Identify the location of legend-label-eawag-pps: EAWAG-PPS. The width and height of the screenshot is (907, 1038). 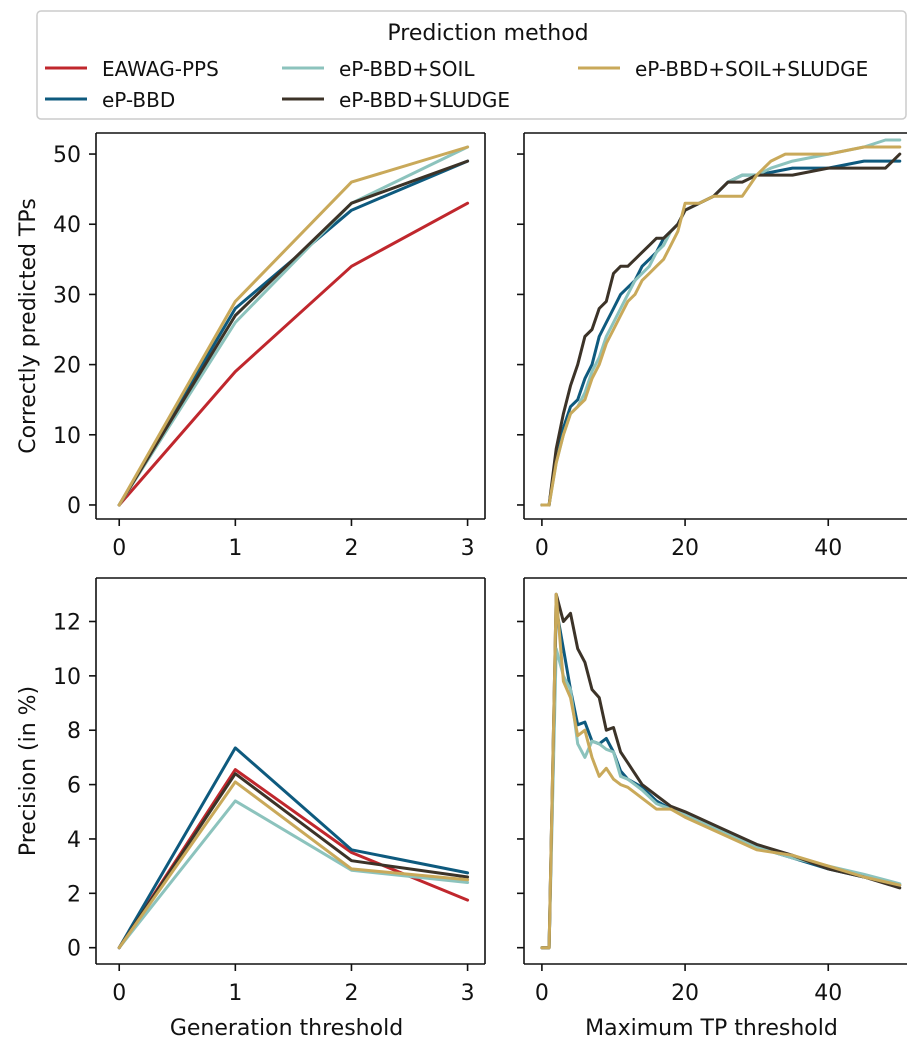
(160, 69).